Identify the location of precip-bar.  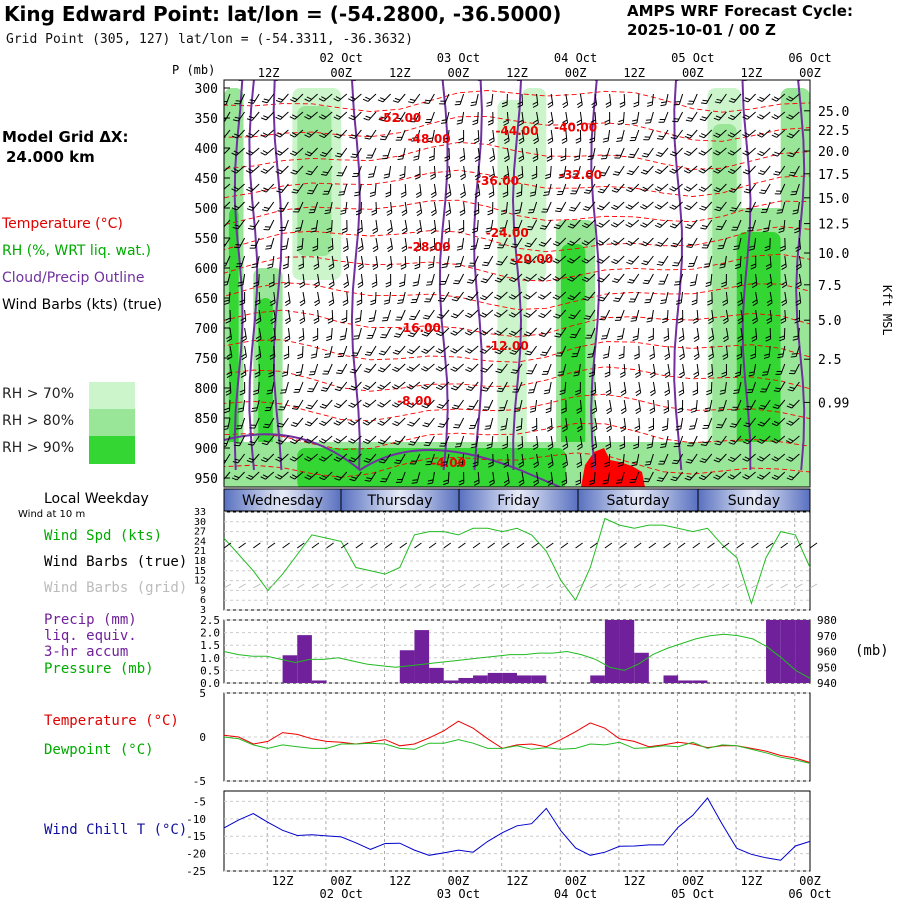
(436, 675).